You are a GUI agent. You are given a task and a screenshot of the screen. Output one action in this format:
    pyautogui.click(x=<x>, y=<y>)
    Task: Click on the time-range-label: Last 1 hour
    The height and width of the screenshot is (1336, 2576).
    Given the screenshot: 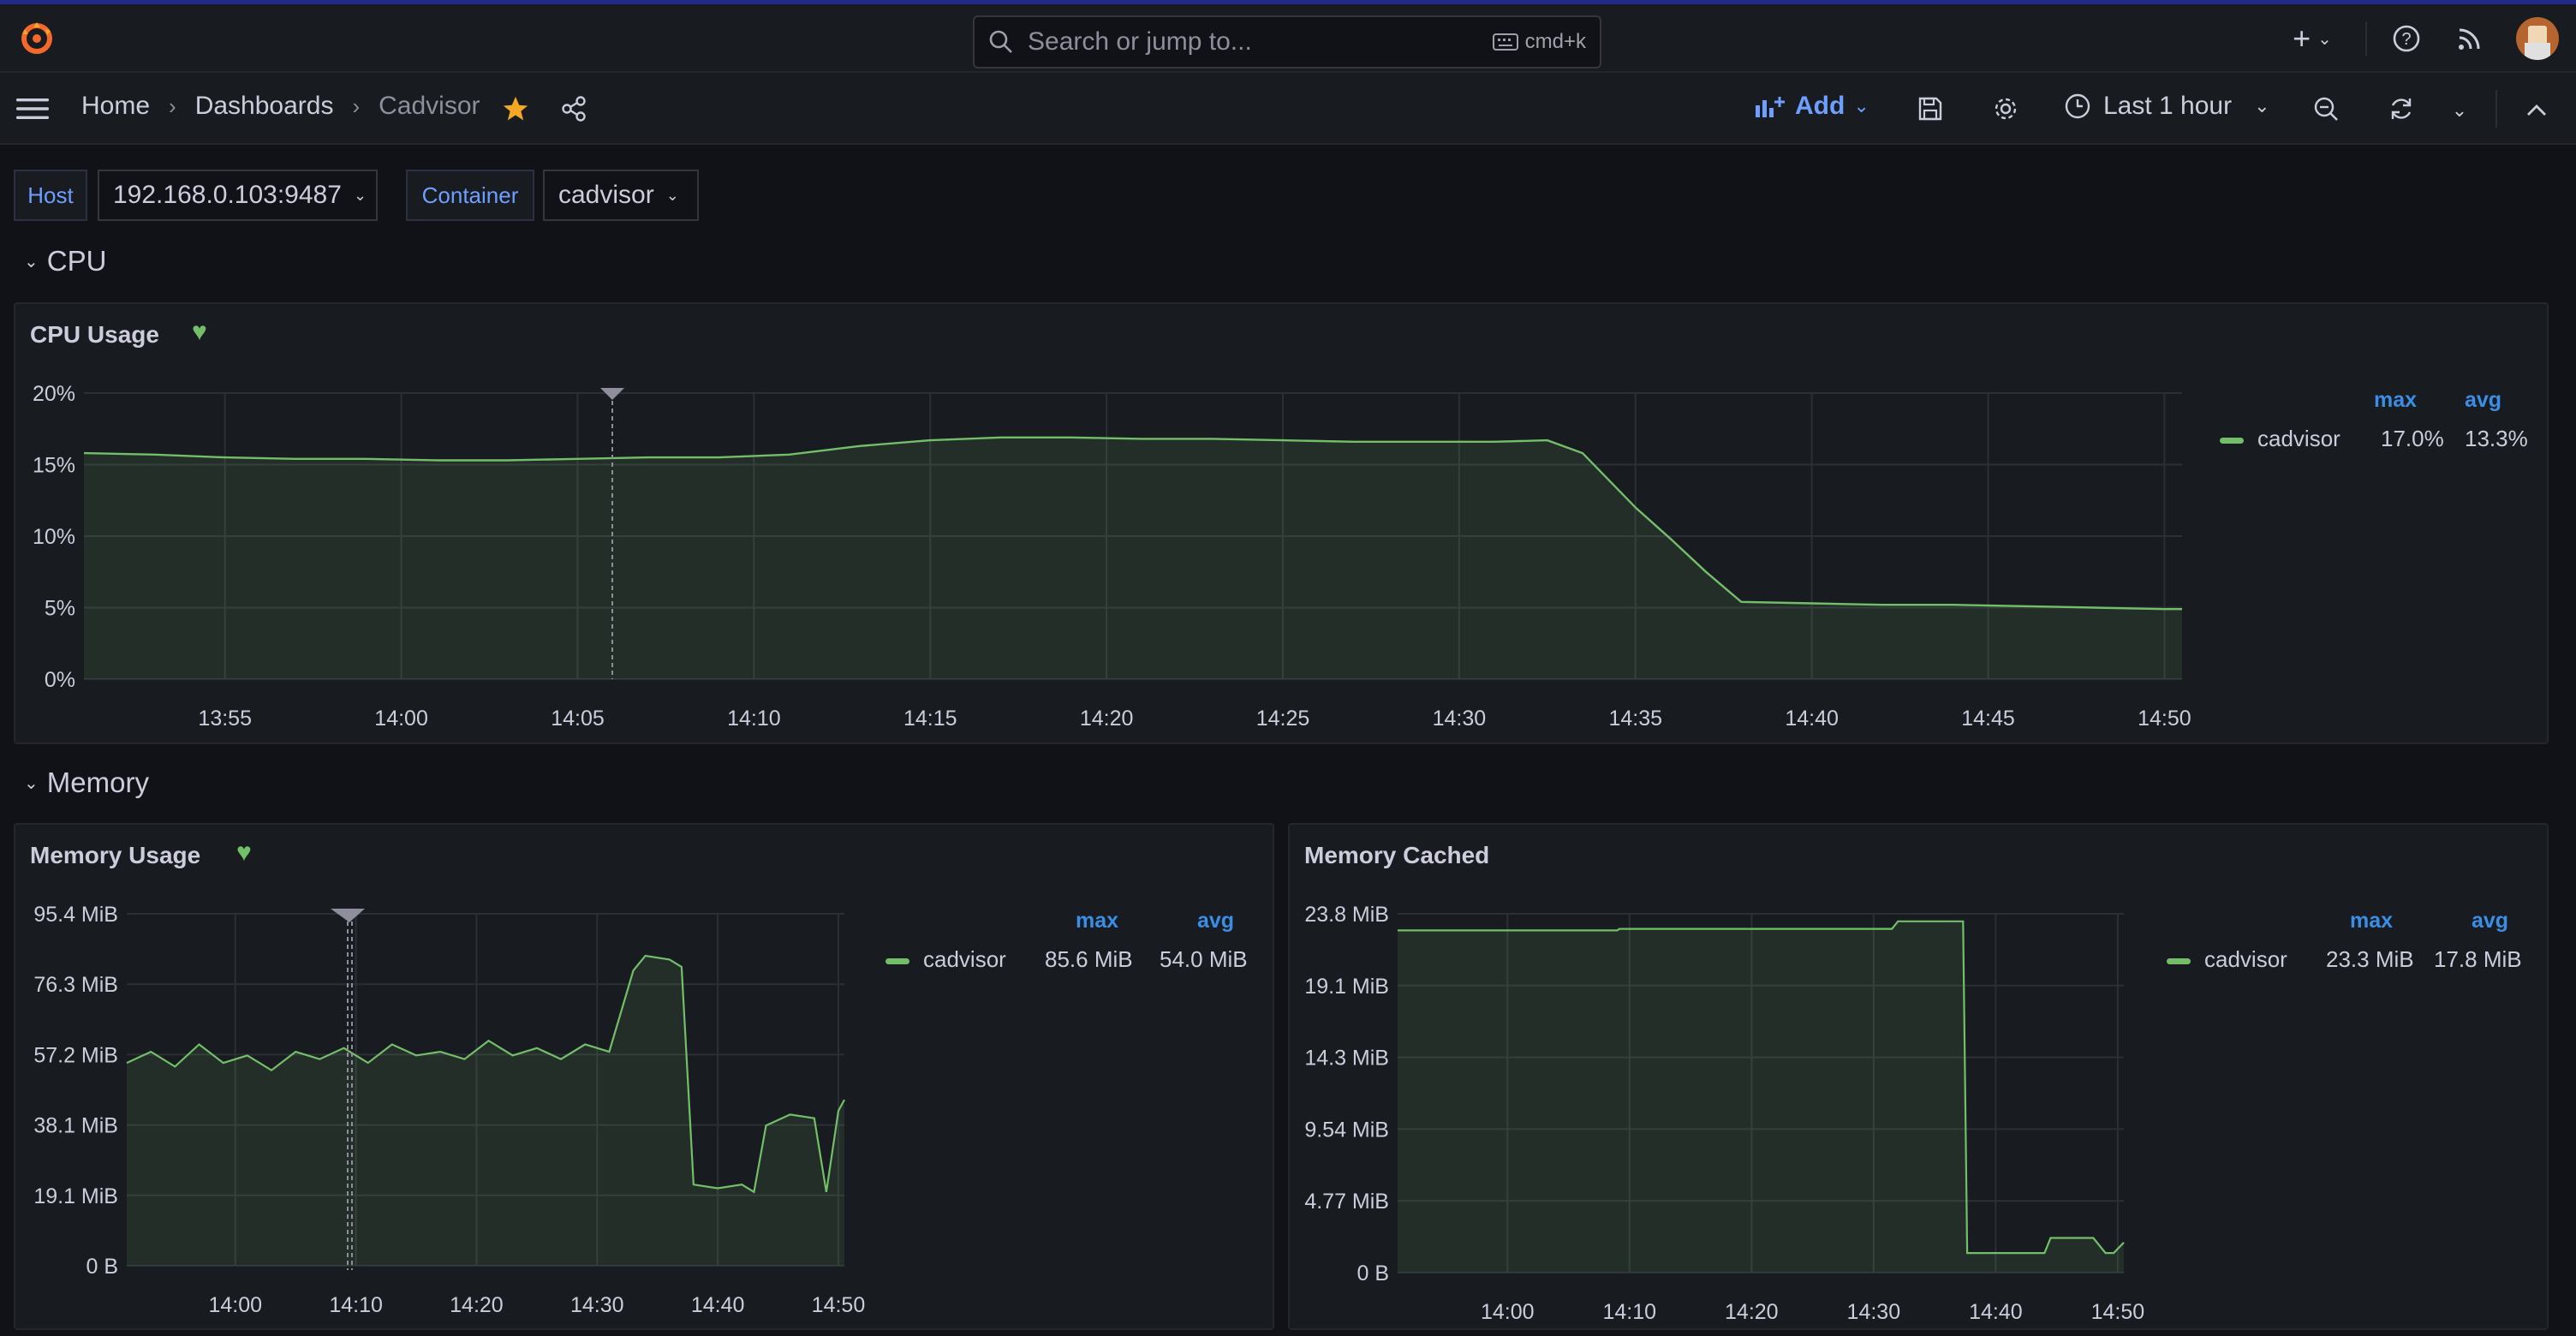 What is the action you would take?
    pyautogui.click(x=2168, y=106)
    